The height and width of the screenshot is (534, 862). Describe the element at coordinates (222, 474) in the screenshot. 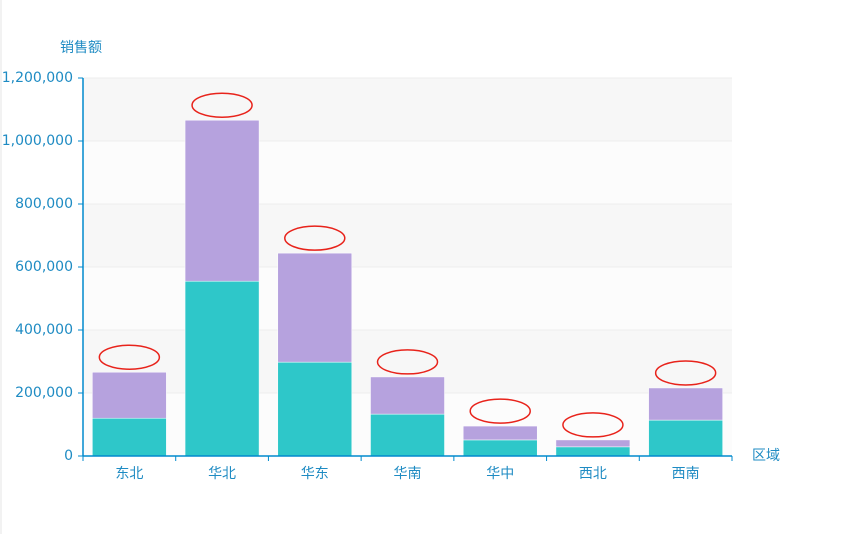

I see `x-tick-label: 华北` at that location.